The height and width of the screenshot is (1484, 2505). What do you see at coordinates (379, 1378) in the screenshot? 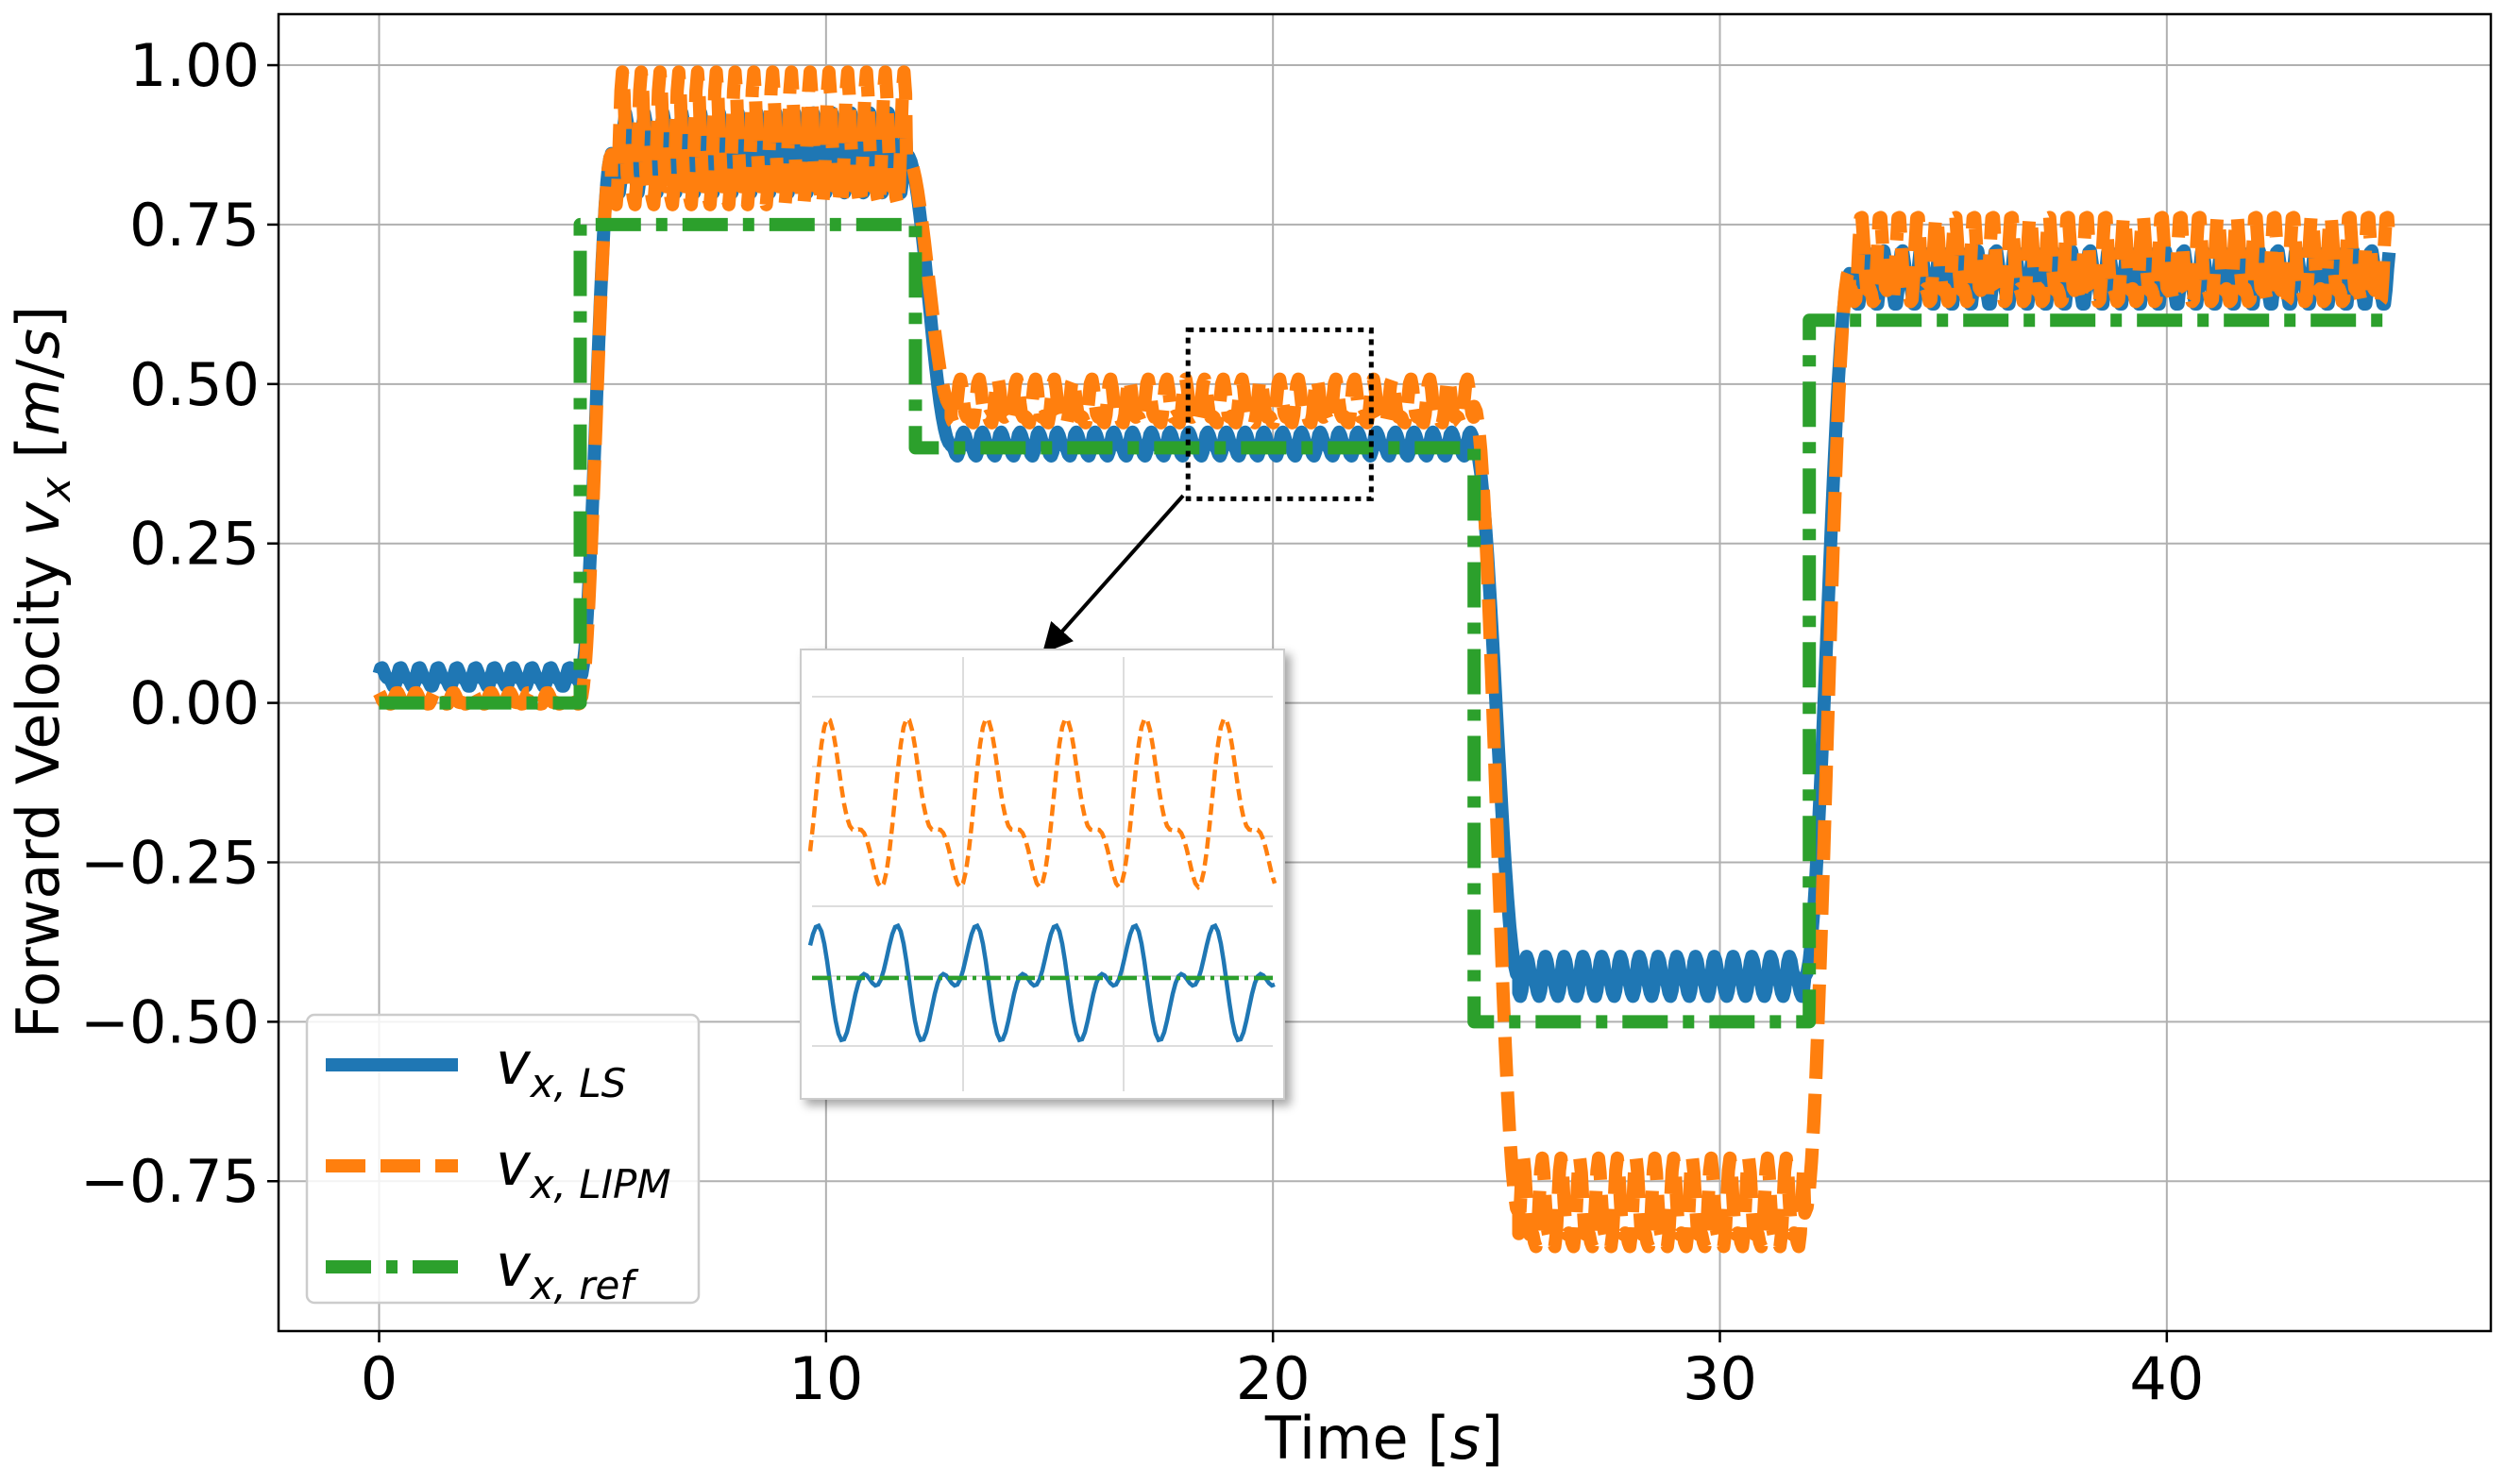
I see `x-tick-label: 0` at bounding box center [379, 1378].